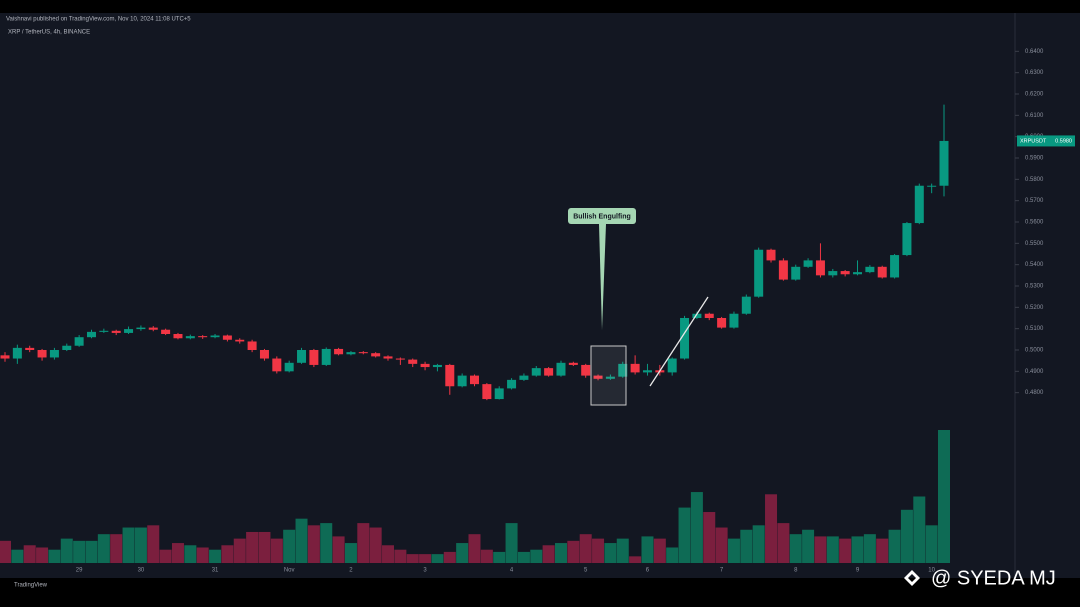 The height and width of the screenshot is (607, 1080). I want to click on x-tick-label: 29, so click(79, 571).